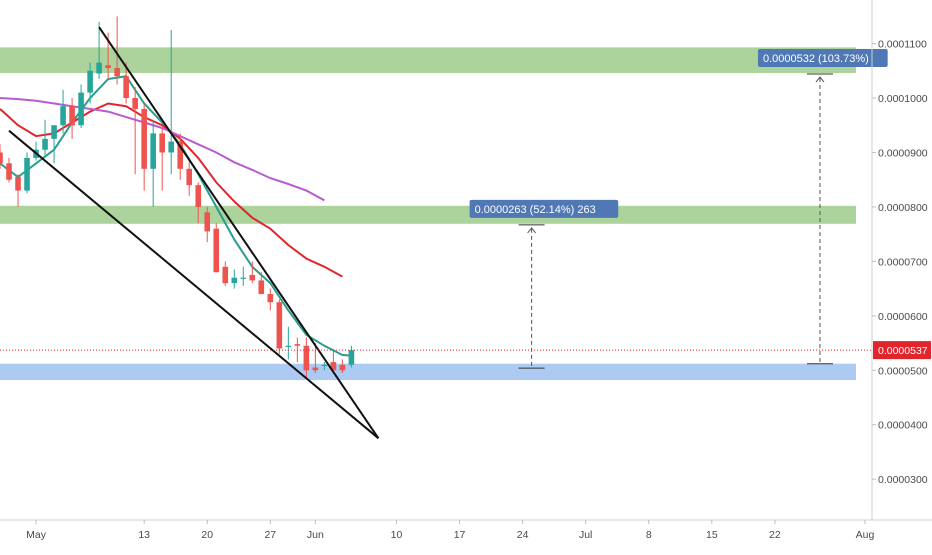 This screenshot has height=555, width=932. What do you see at coordinates (903, 371) in the screenshot?
I see `y-tick-label-6: 0.0000500` at bounding box center [903, 371].